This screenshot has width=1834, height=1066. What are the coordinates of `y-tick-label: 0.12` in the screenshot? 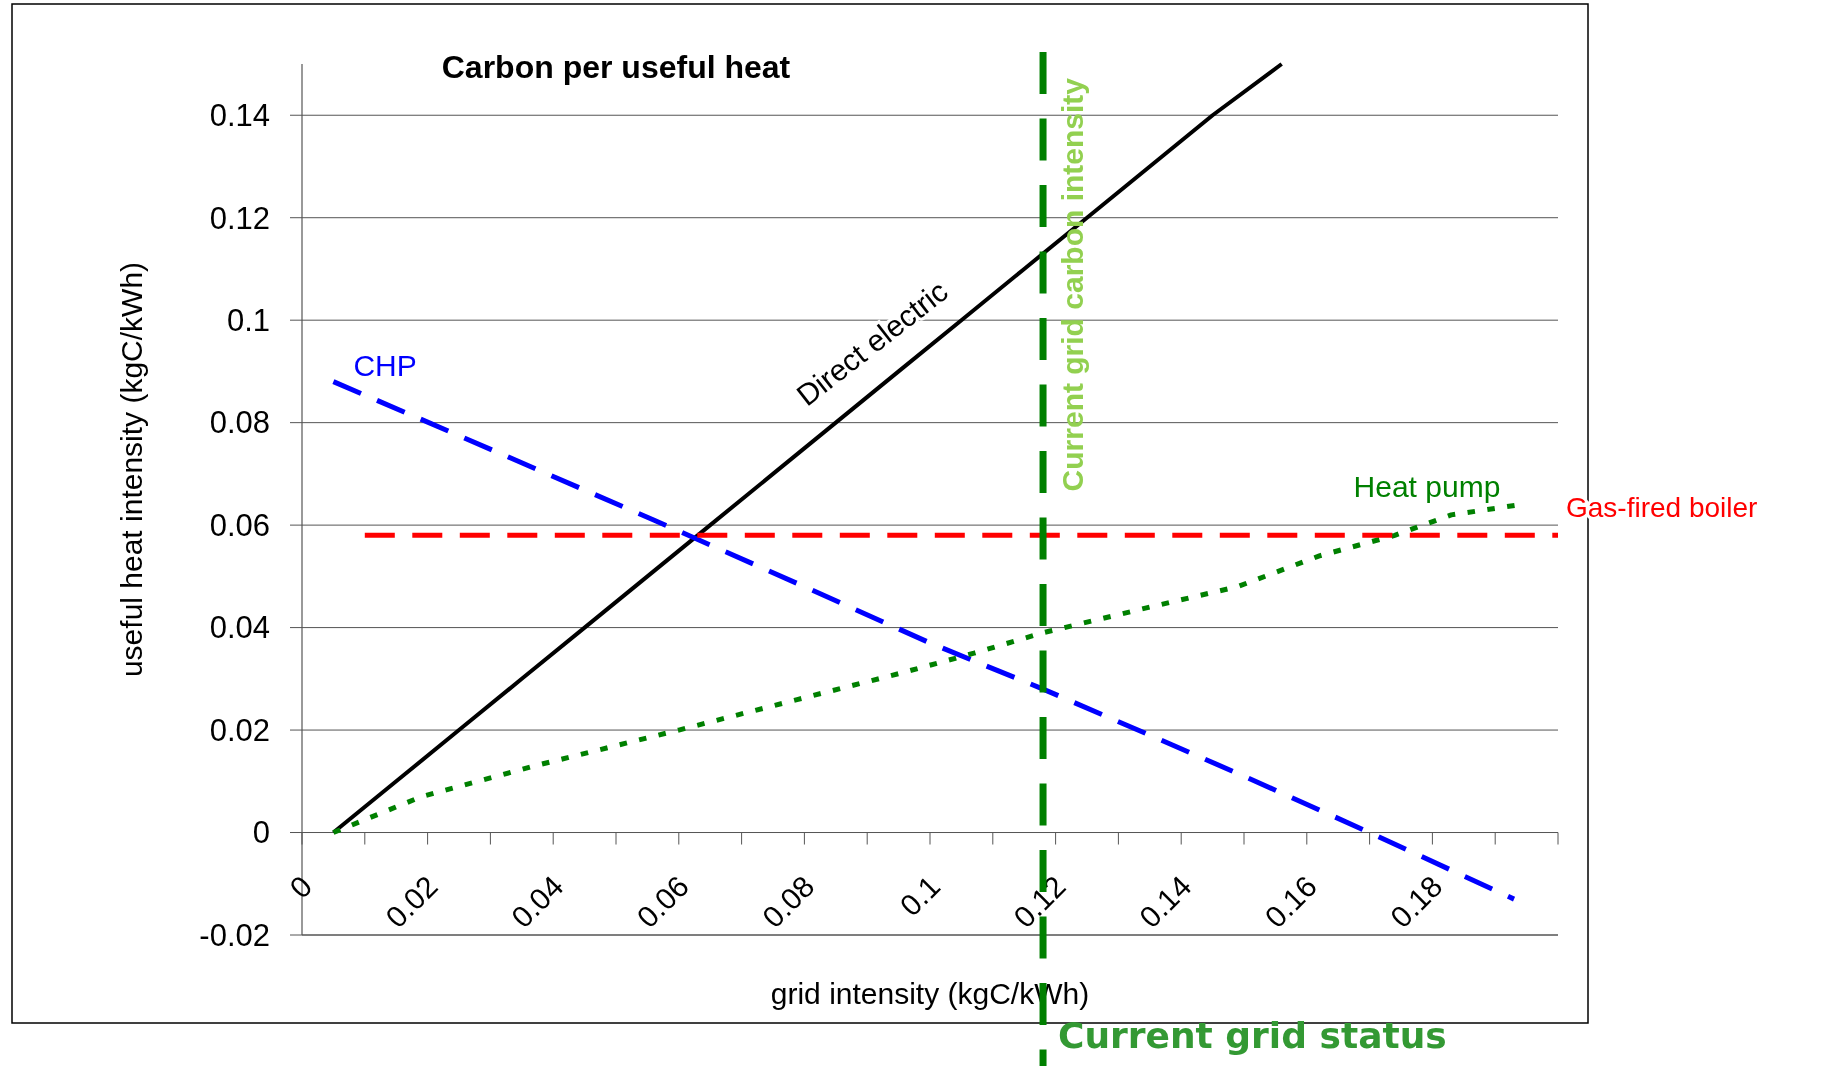 It's located at (239, 218).